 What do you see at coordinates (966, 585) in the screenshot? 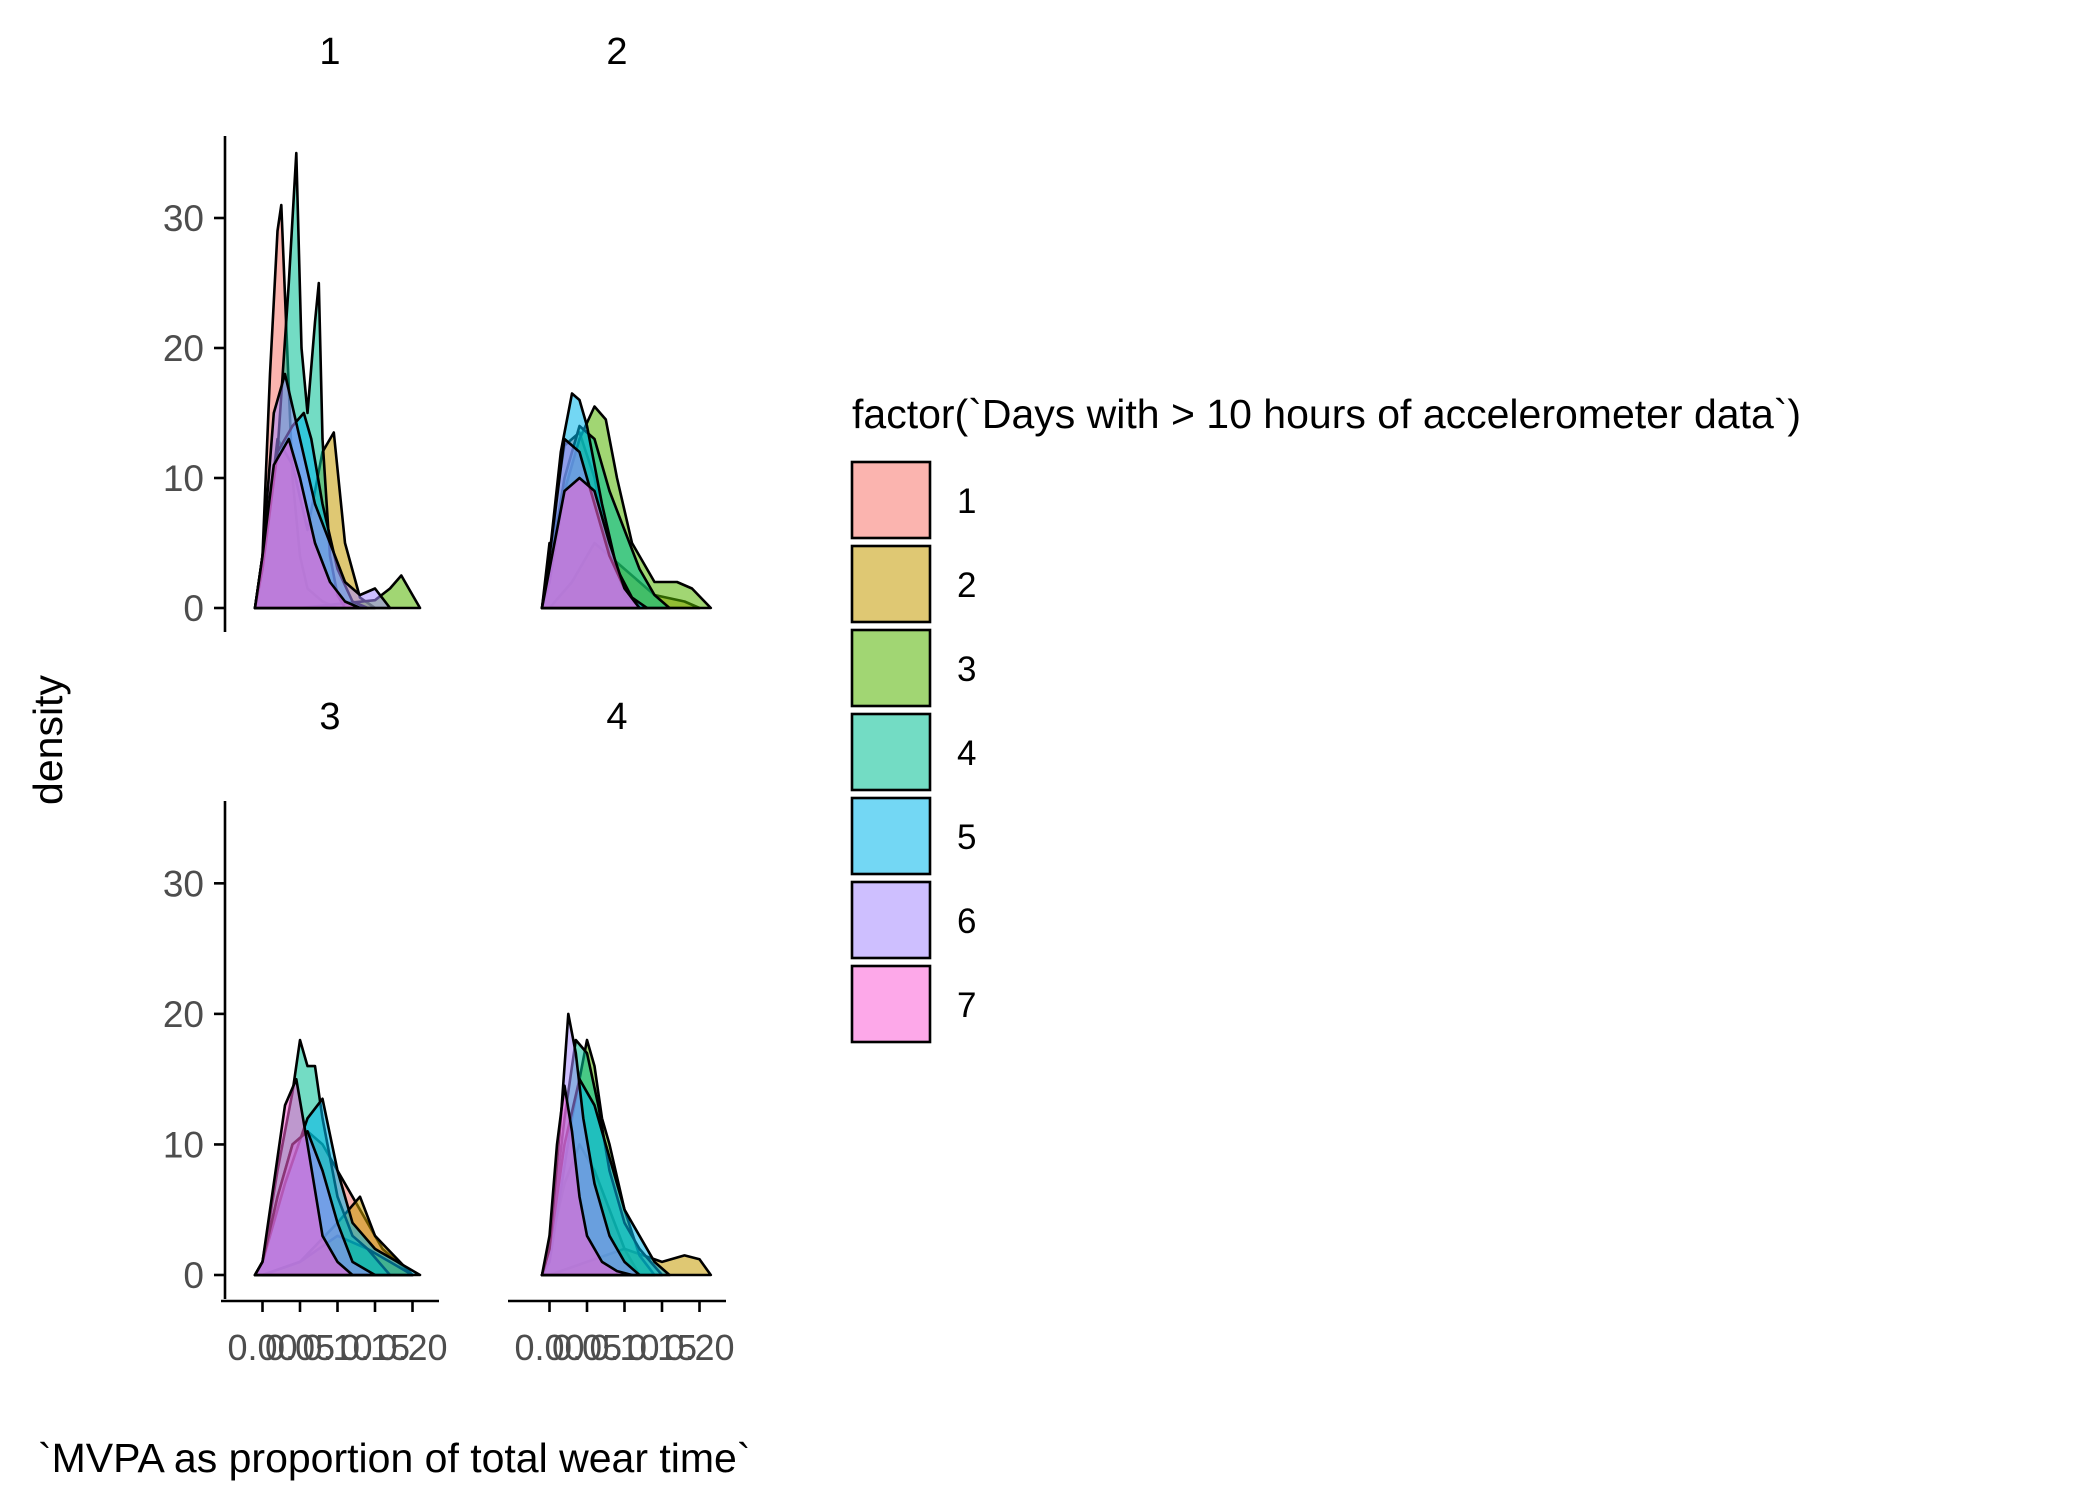
I see `legend-label: 2` at bounding box center [966, 585].